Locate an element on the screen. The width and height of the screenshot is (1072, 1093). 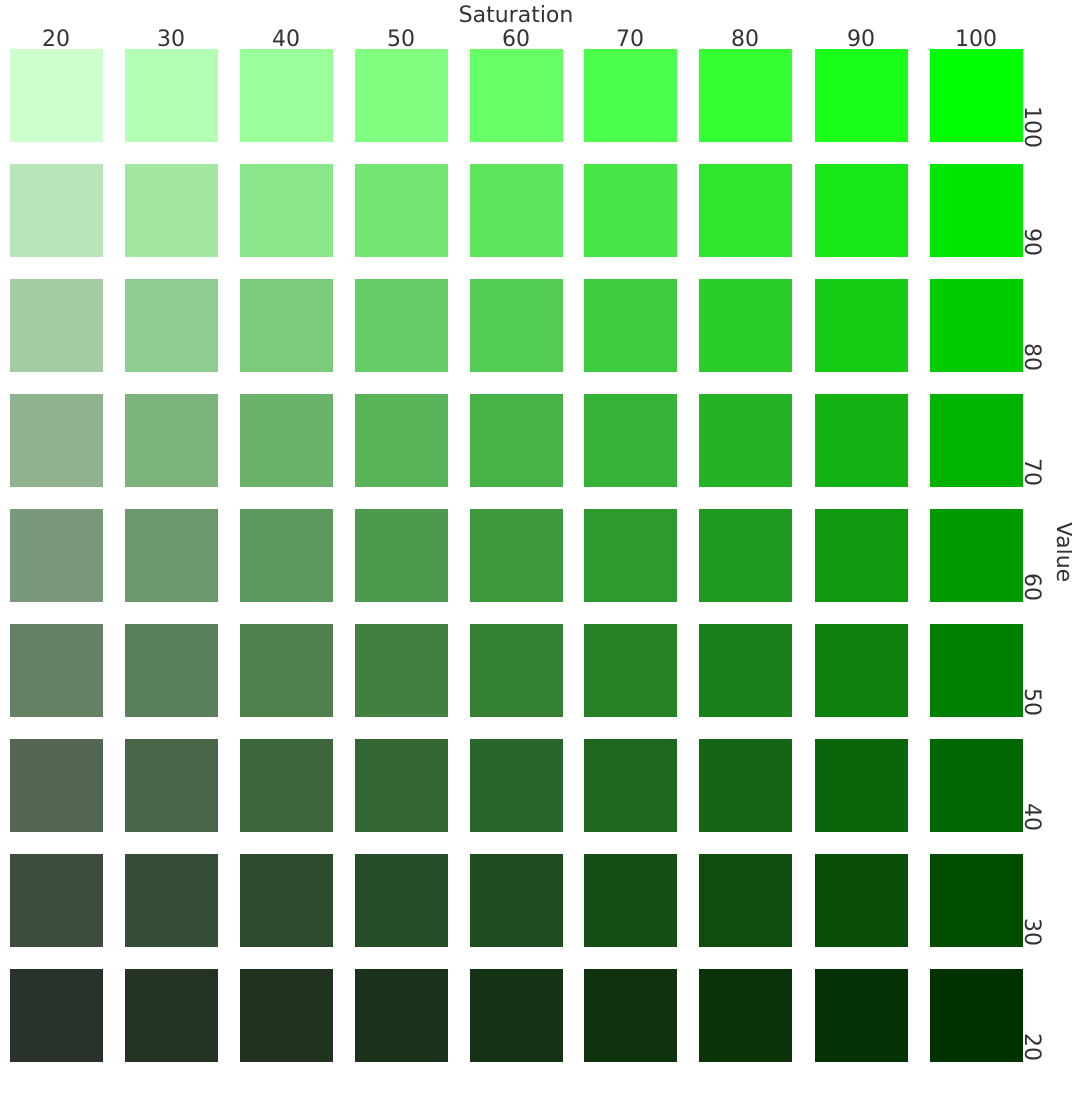
saturation-tick-label: 40 is located at coordinates (286, 39).